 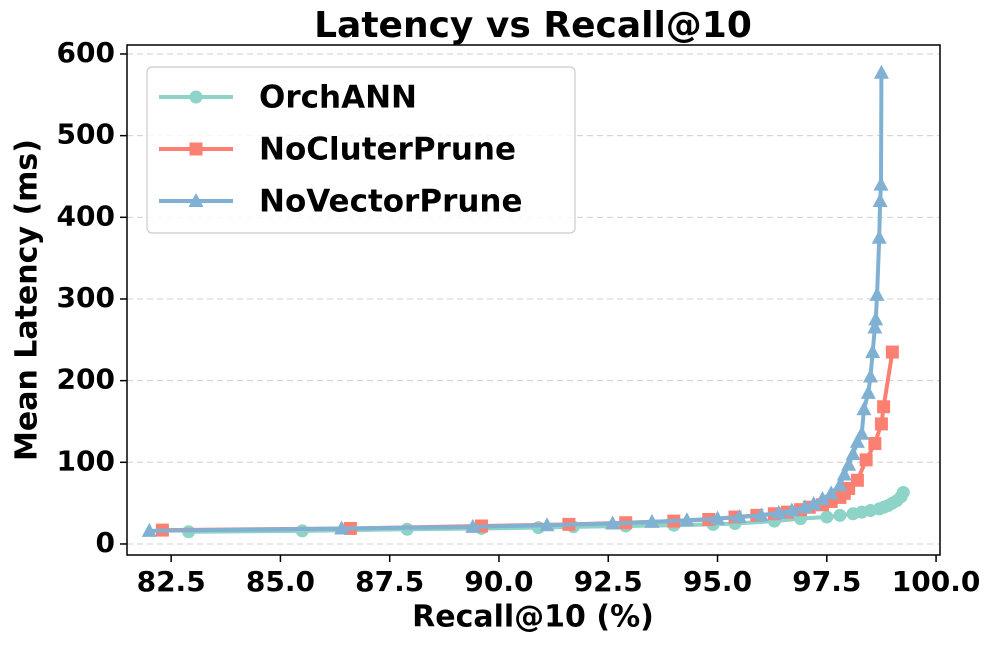 What do you see at coordinates (533, 617) in the screenshot?
I see `x-axis-label: Recall@10 (%)` at bounding box center [533, 617].